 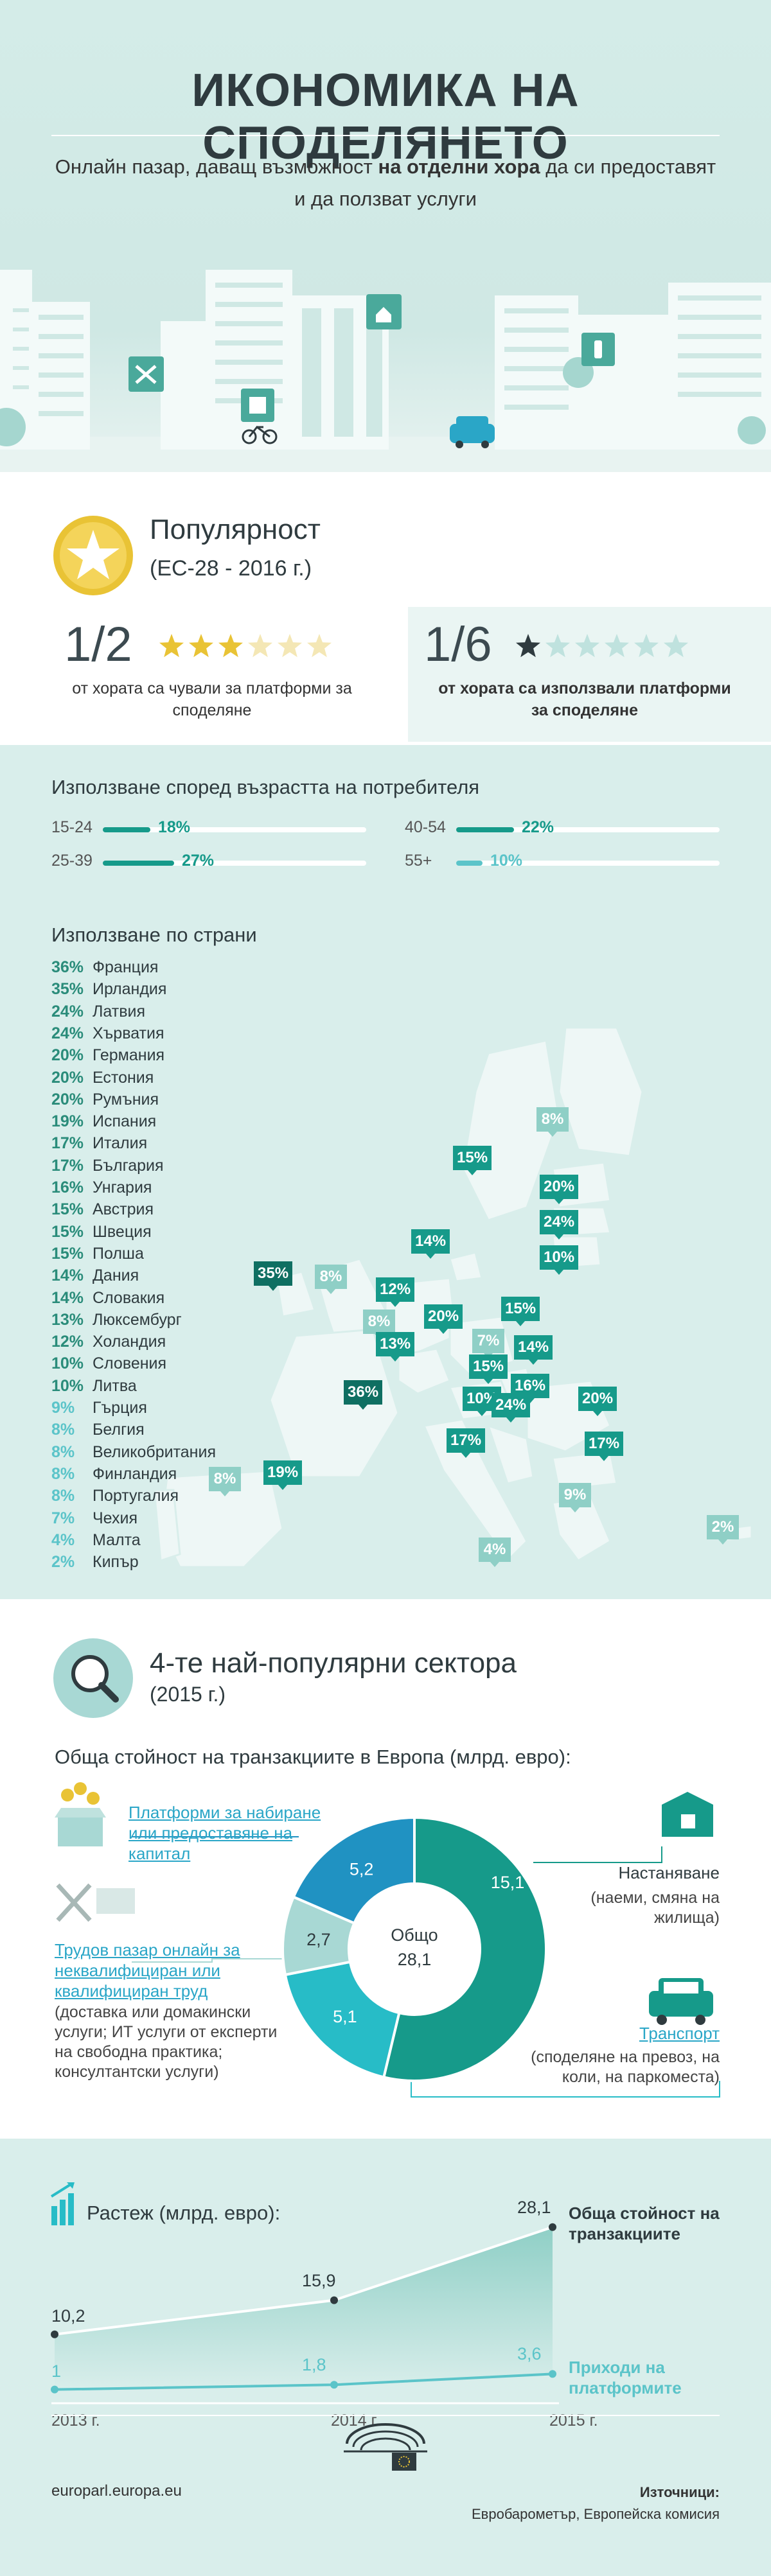 What do you see at coordinates (116, 2491) in the screenshot?
I see `footer-url: europarl.europa.eu` at bounding box center [116, 2491].